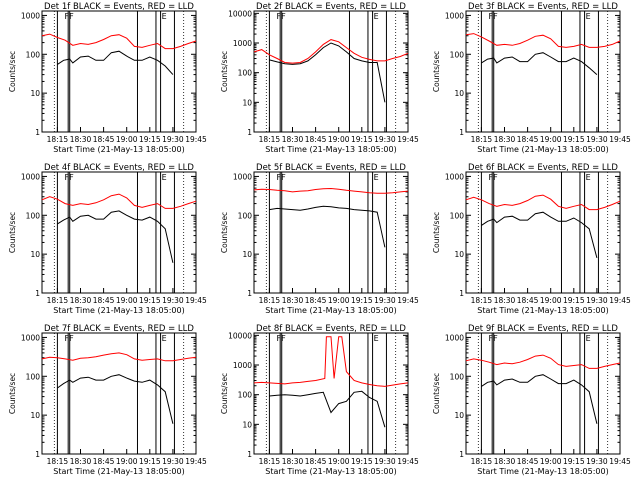  I want to click on panel-title: Det 1f BLACK = Events, RED = LLD, so click(119, 7).